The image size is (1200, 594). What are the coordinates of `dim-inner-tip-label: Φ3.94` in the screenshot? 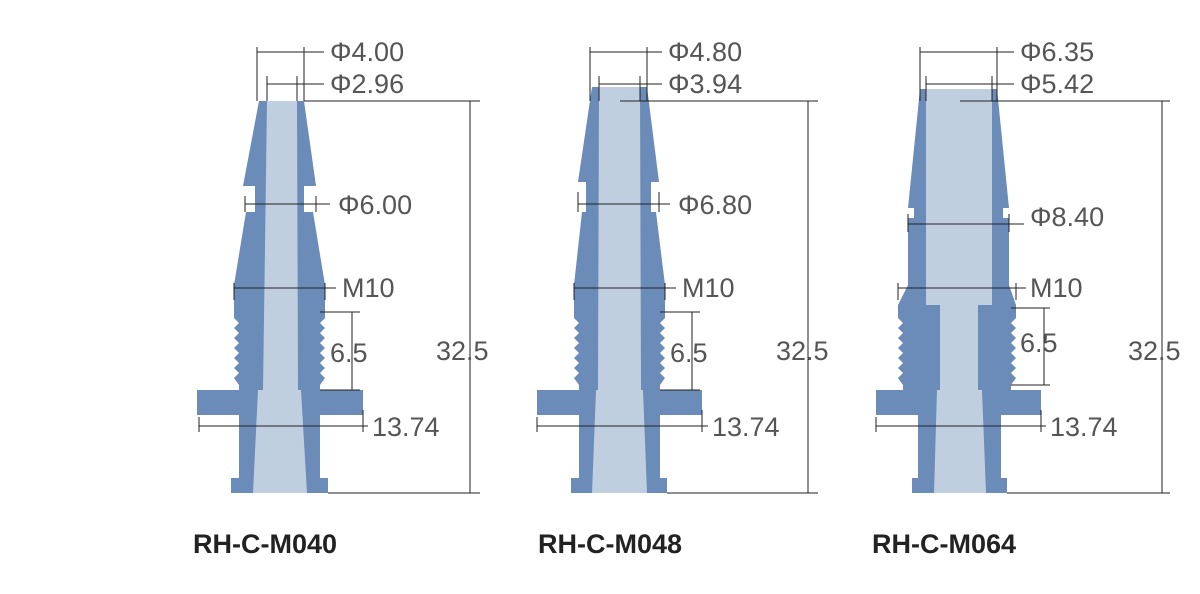 It's located at (705, 84).